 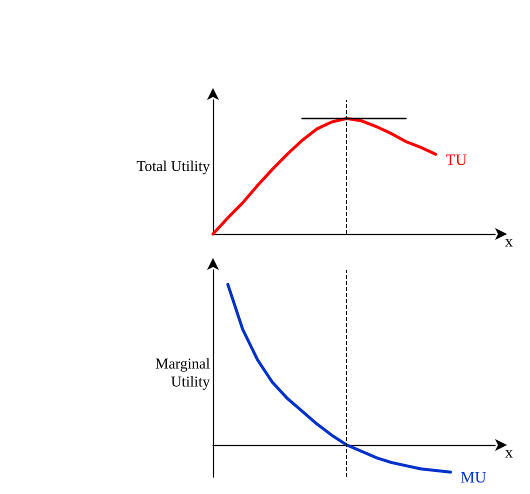 What do you see at coordinates (182, 373) in the screenshot?
I see `y-axis-title: Marginal Utility` at bounding box center [182, 373].